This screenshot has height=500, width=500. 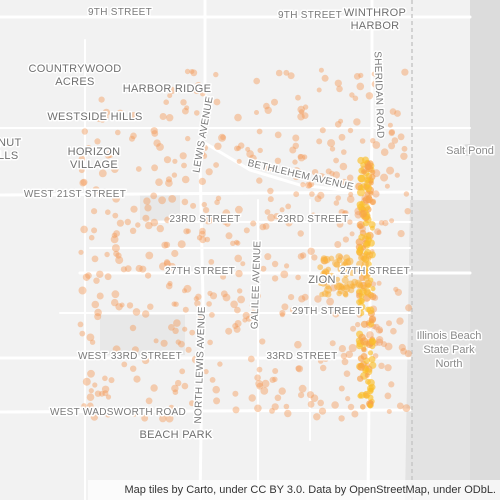 I want to click on place-label: HORIZON VILLAGE, so click(x=94, y=158).